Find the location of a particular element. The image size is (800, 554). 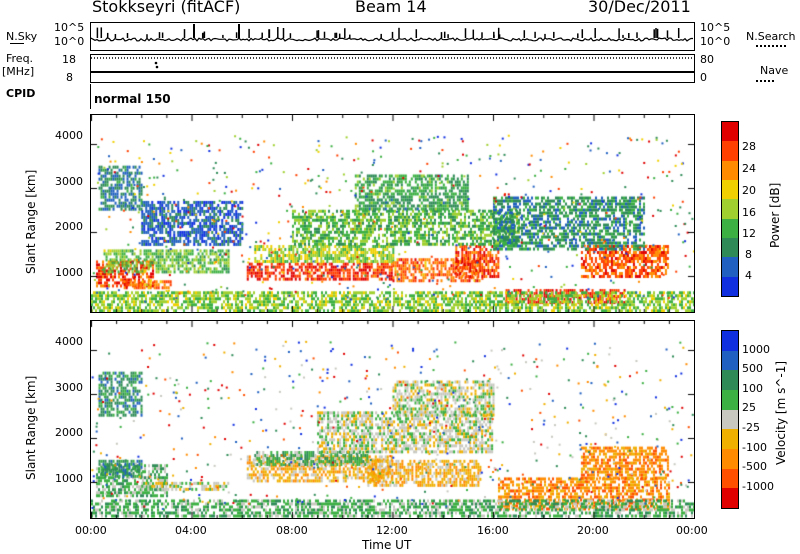

vel-cb-m1000: -1000 is located at coordinates (758, 486).